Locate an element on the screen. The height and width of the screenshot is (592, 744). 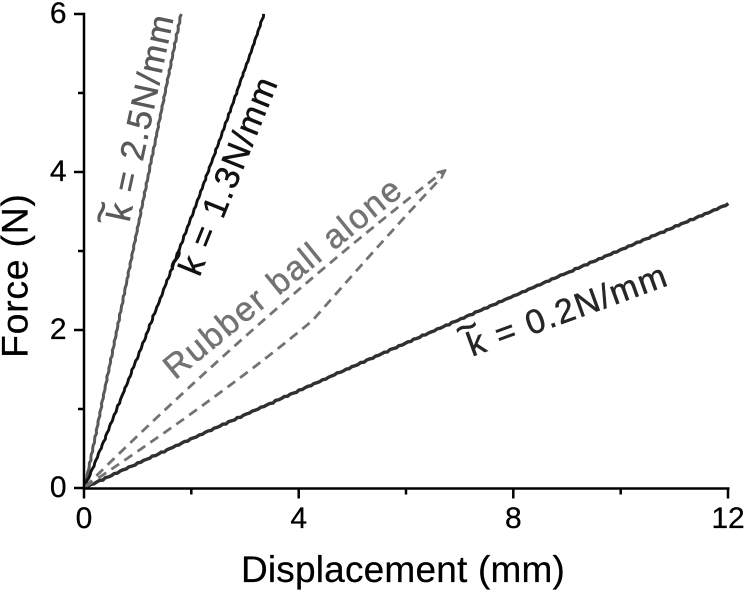
svg-text: Force (N) is located at coordinates (18, 275).